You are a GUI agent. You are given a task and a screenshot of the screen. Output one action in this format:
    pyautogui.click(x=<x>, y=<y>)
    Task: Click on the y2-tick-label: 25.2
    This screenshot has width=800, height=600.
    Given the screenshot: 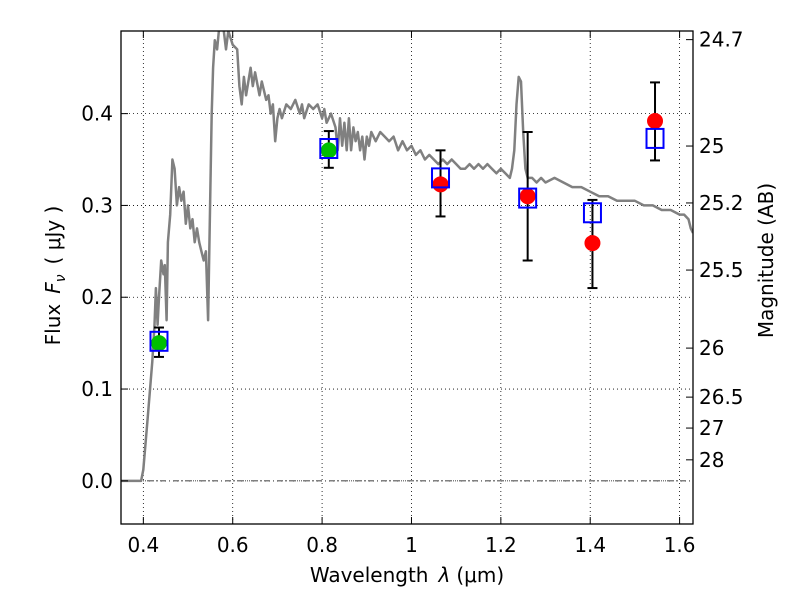 What is the action you would take?
    pyautogui.click(x=721, y=203)
    